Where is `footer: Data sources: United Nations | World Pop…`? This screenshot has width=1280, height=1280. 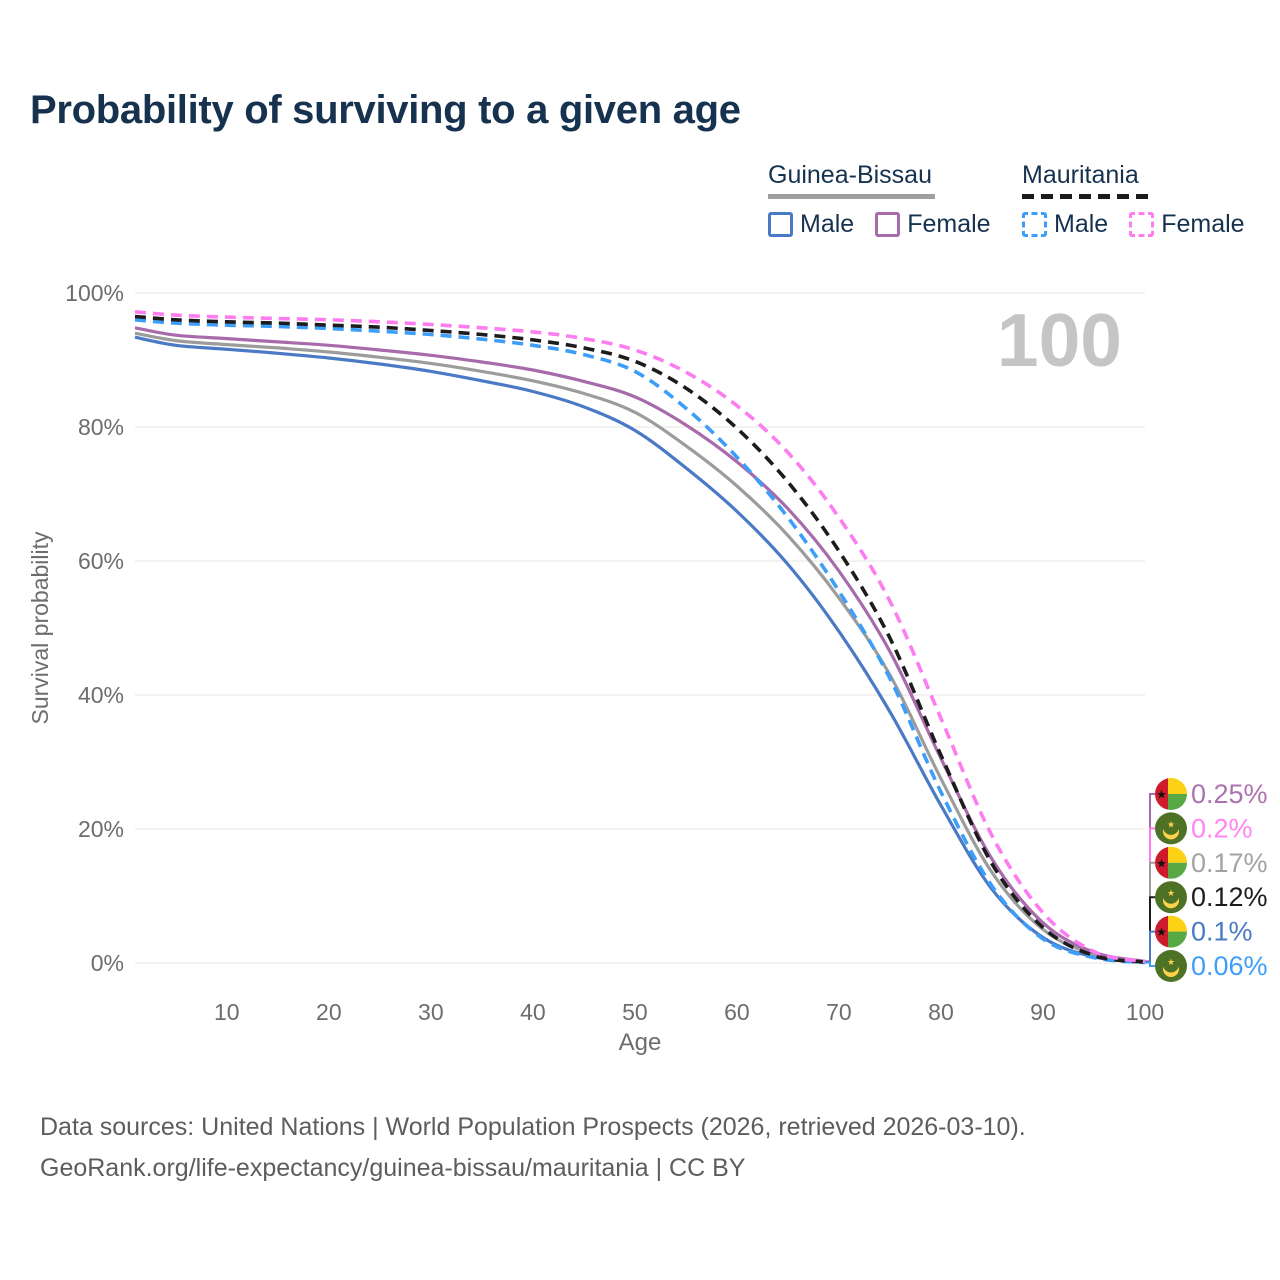
footer: Data sources: United Nations | World Pop… is located at coordinates (533, 1148).